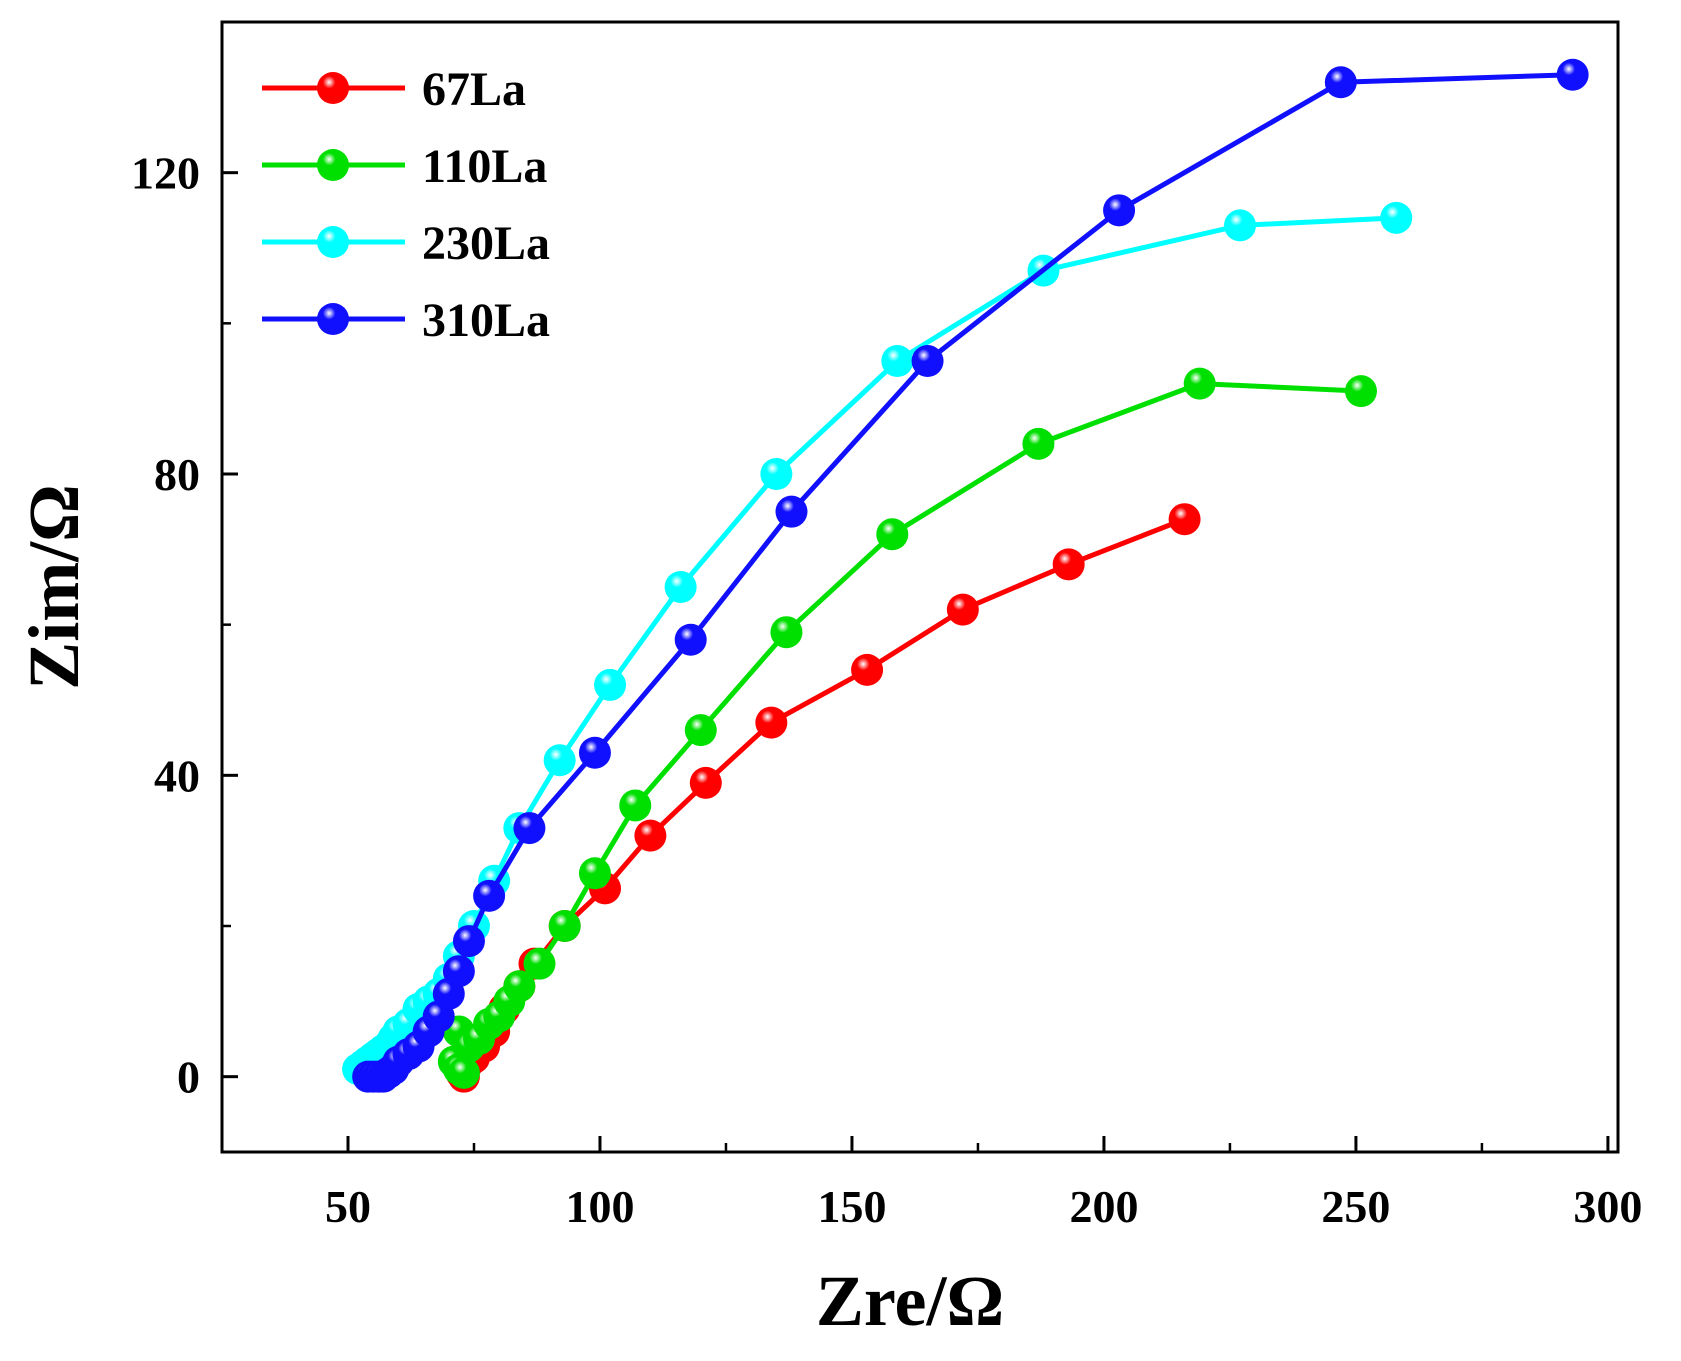 The image size is (1681, 1361). I want to click on y-tick-label: 120, so click(165, 173).